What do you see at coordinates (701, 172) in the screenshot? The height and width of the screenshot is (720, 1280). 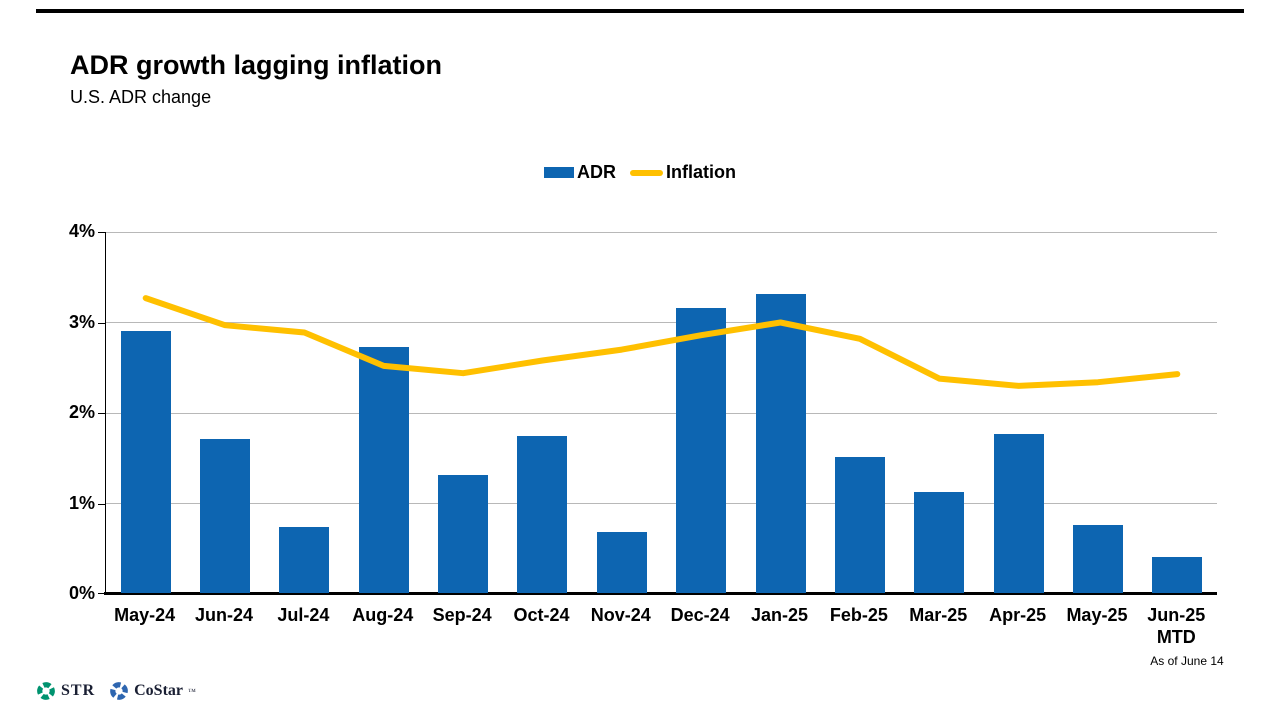 I see `legend-label-inflation: Inflation` at bounding box center [701, 172].